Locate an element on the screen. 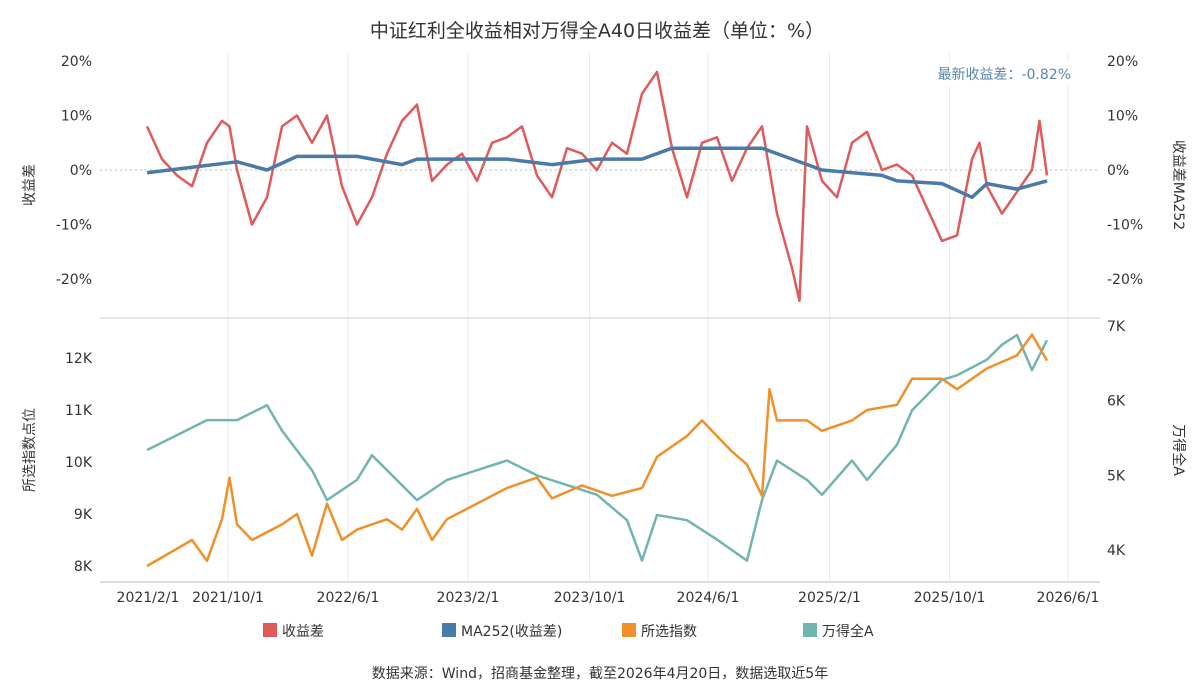 The width and height of the screenshot is (1200, 700). bottom-y-tick-left: 8K is located at coordinates (83, 567).